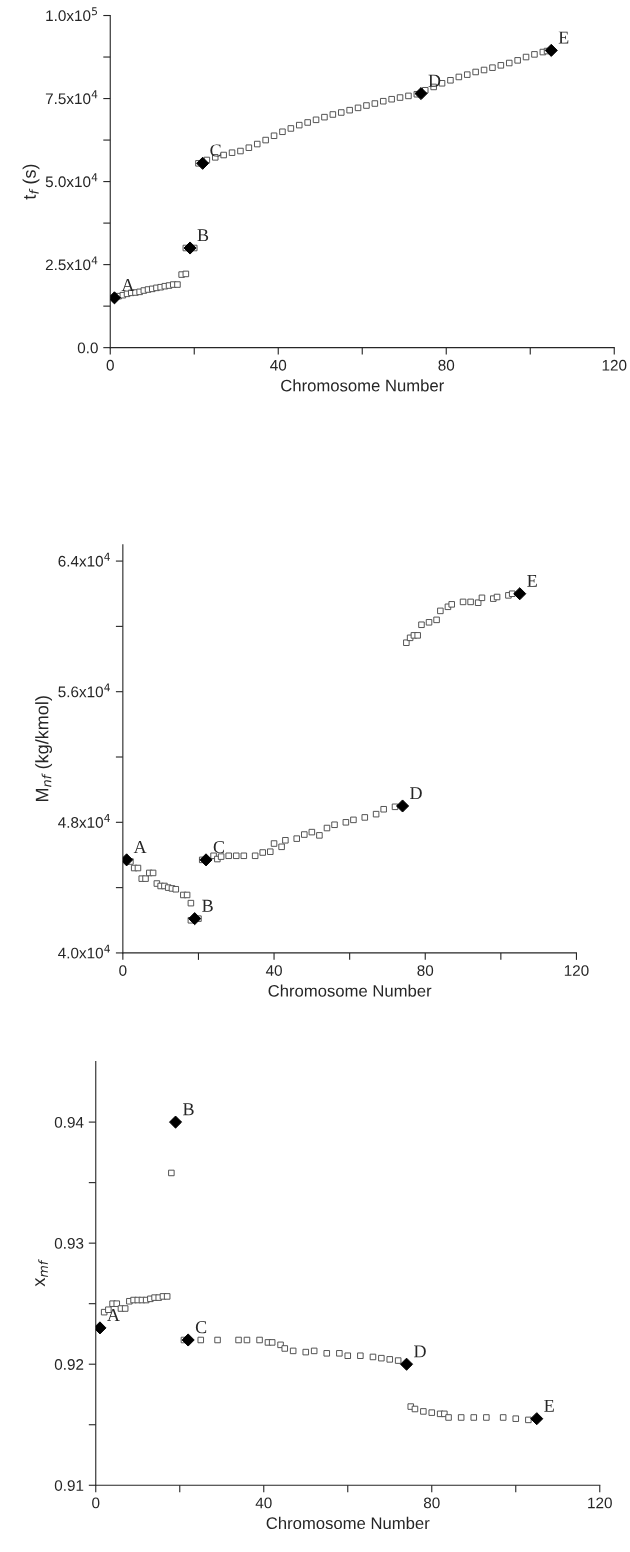 Image resolution: width=630 pixels, height=1552 pixels. I want to click on y-tick-label: 4.8x10$^{4}$, so click(84, 821).